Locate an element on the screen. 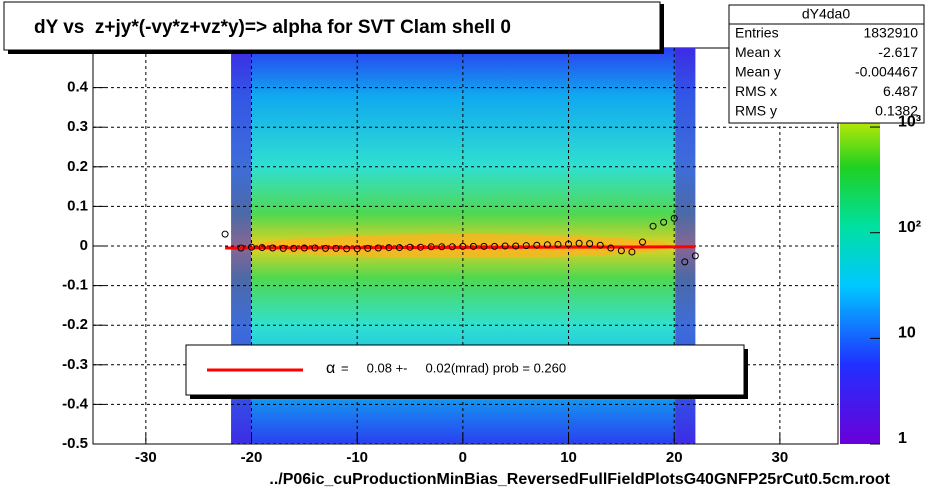 The width and height of the screenshot is (931, 494). x-tick-label: 0 is located at coordinates (463, 457).